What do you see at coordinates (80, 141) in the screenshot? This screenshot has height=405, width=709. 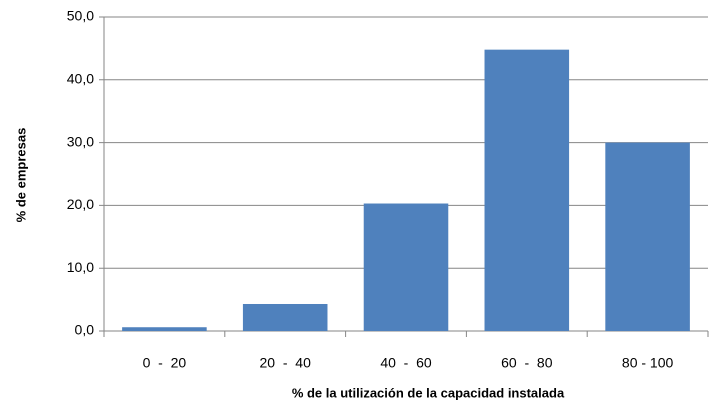 I see `y-tick-label: 30,0` at bounding box center [80, 141].